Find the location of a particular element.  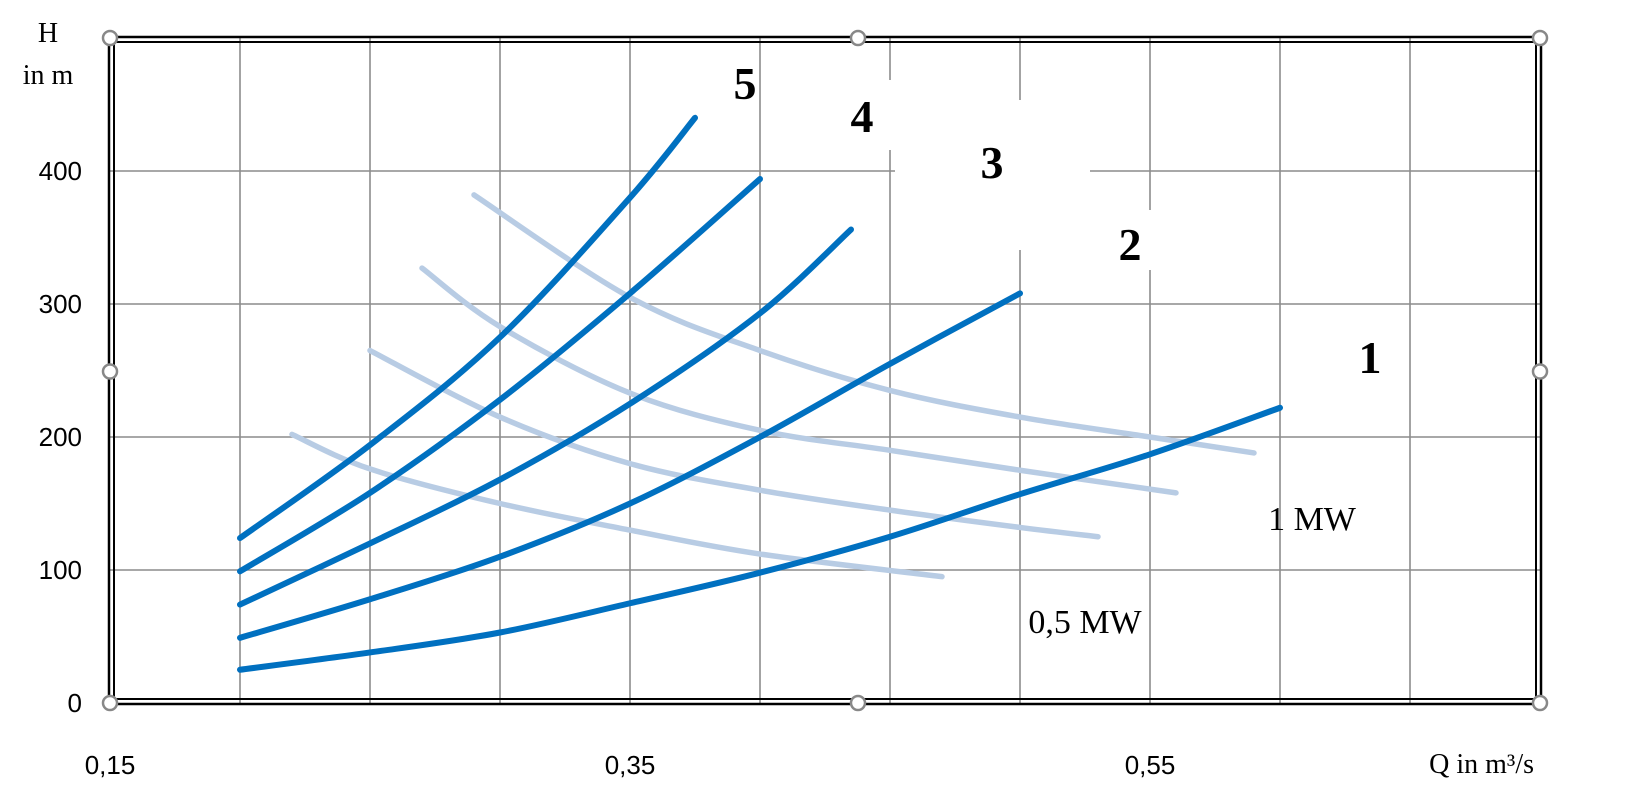

curve-label-1: 1 is located at coordinates (1370, 357).